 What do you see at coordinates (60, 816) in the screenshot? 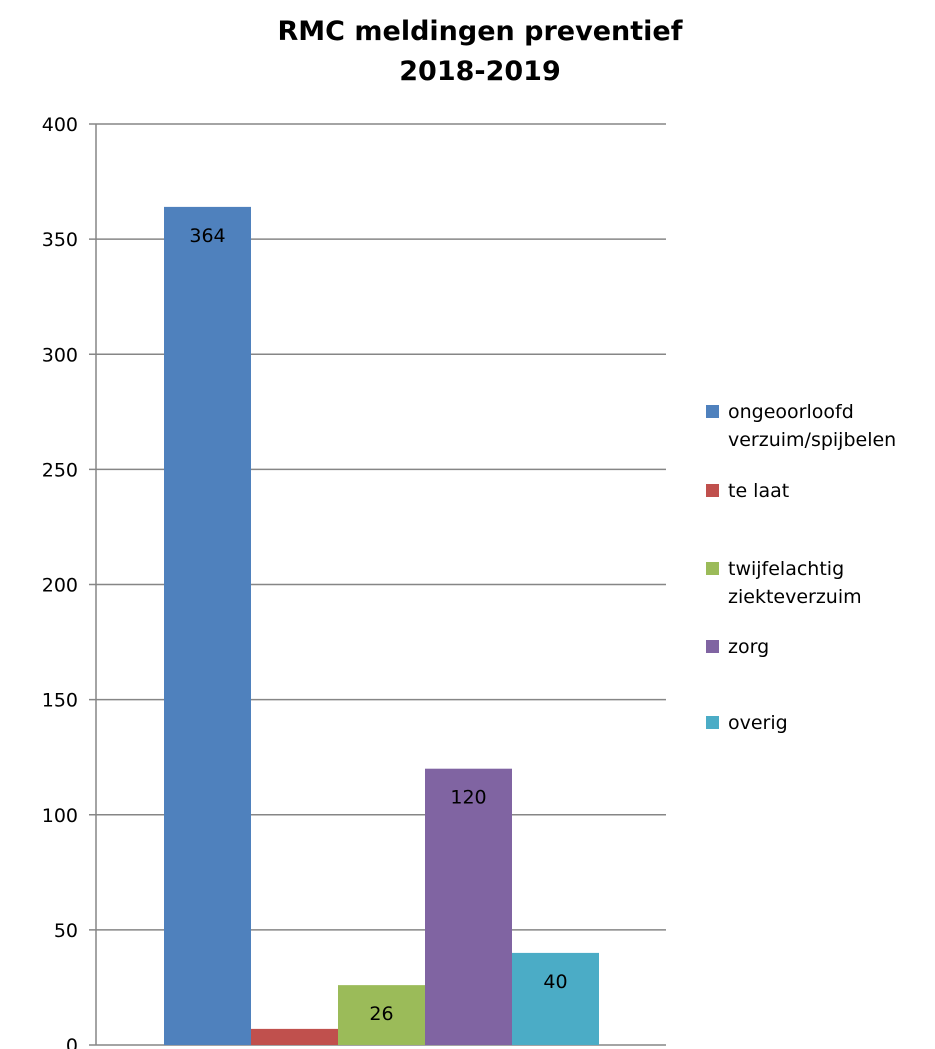
I see `y-tick-label: 100` at bounding box center [60, 816].